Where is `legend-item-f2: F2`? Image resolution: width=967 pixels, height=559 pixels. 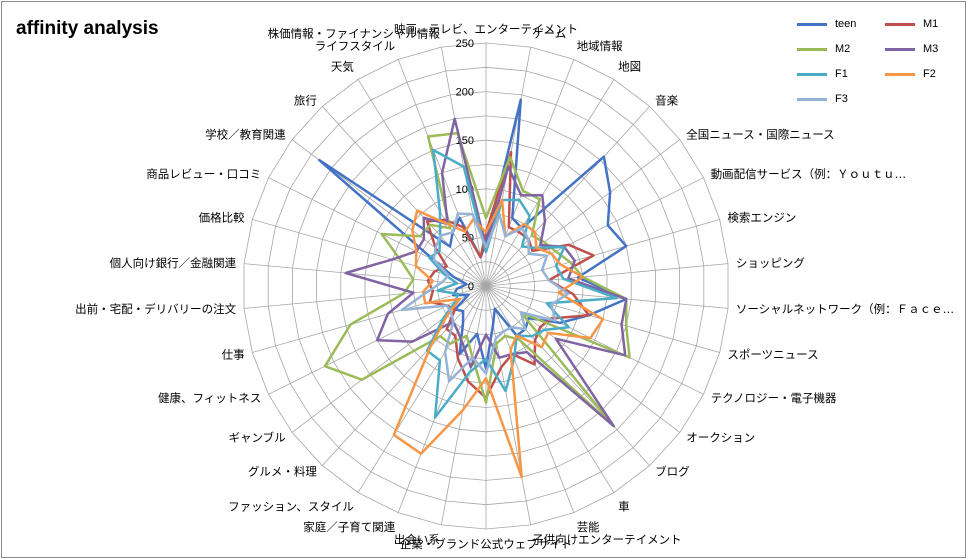 legend-item-f2: F2 is located at coordinates (910, 77).